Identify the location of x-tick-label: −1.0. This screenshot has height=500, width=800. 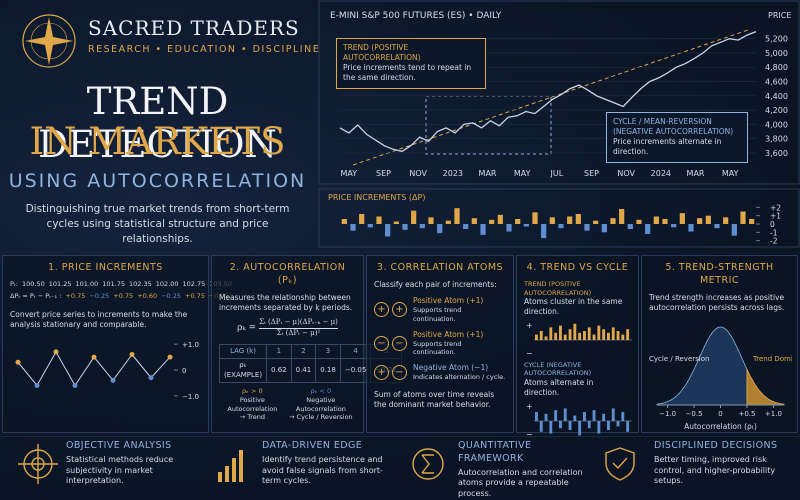
(667, 414).